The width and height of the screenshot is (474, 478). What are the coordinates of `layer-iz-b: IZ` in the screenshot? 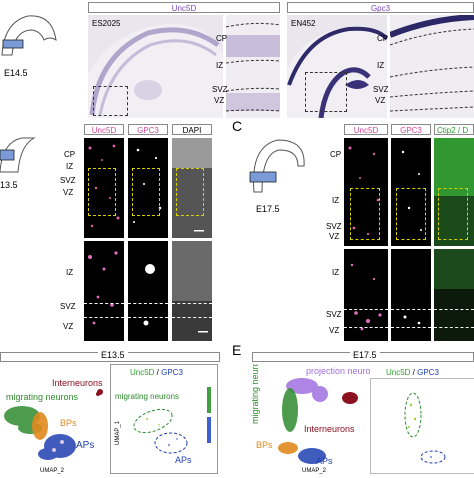 It's located at (70, 166).